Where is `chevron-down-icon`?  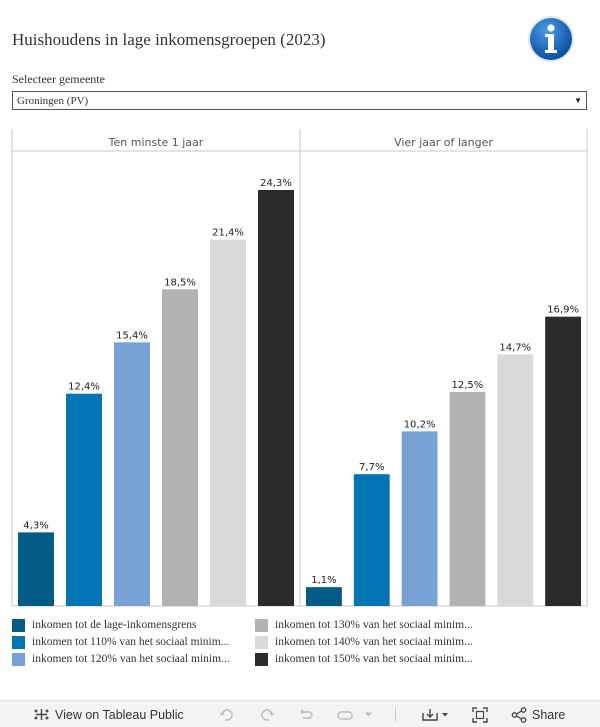
chevron-down-icon is located at coordinates (368, 714).